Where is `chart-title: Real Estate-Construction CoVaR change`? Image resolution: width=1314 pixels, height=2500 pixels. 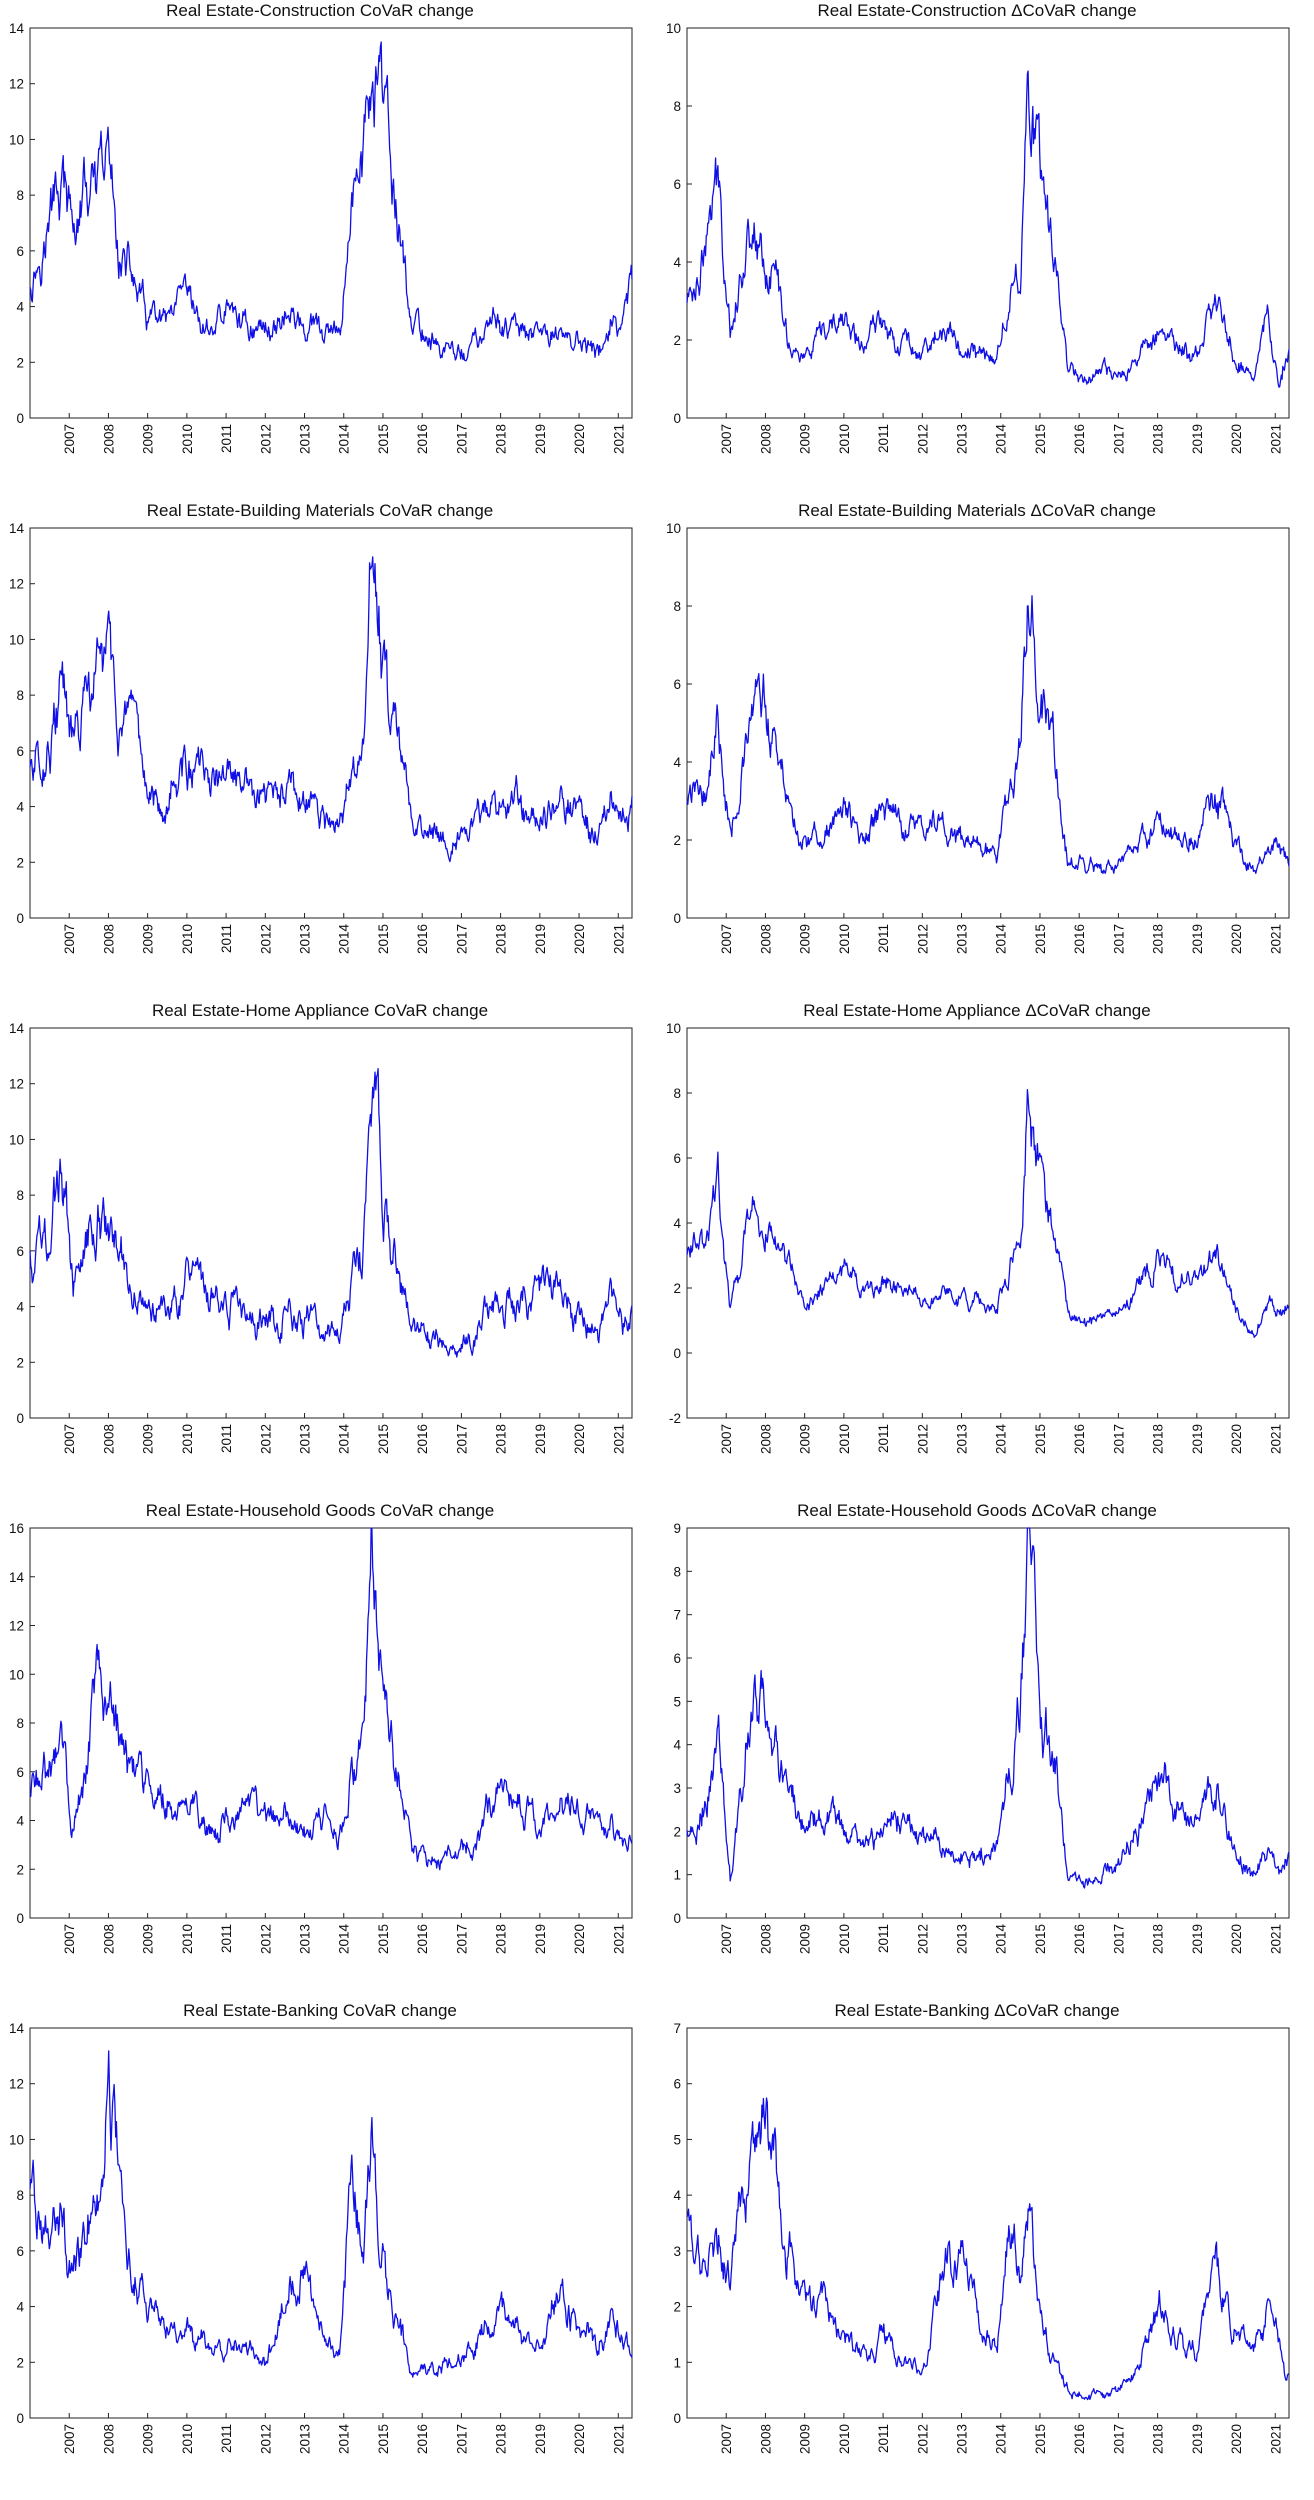
chart-title: Real Estate-Construction CoVaR change is located at coordinates (320, 10).